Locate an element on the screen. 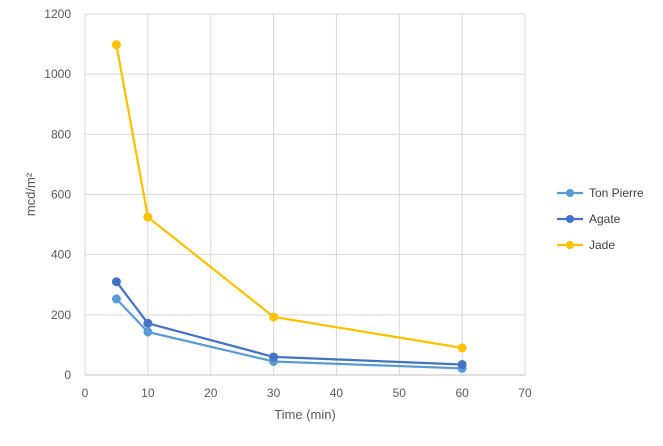  legend-marker-ton-pierre is located at coordinates (570, 193).